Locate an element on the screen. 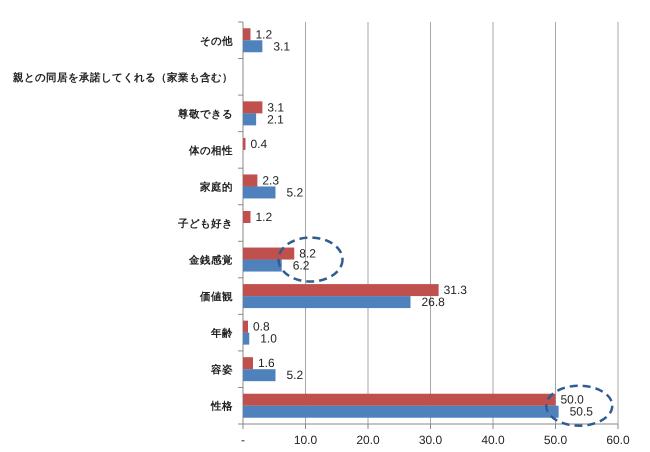 This screenshot has width=650, height=452. data-label: 1.0 is located at coordinates (269, 339).